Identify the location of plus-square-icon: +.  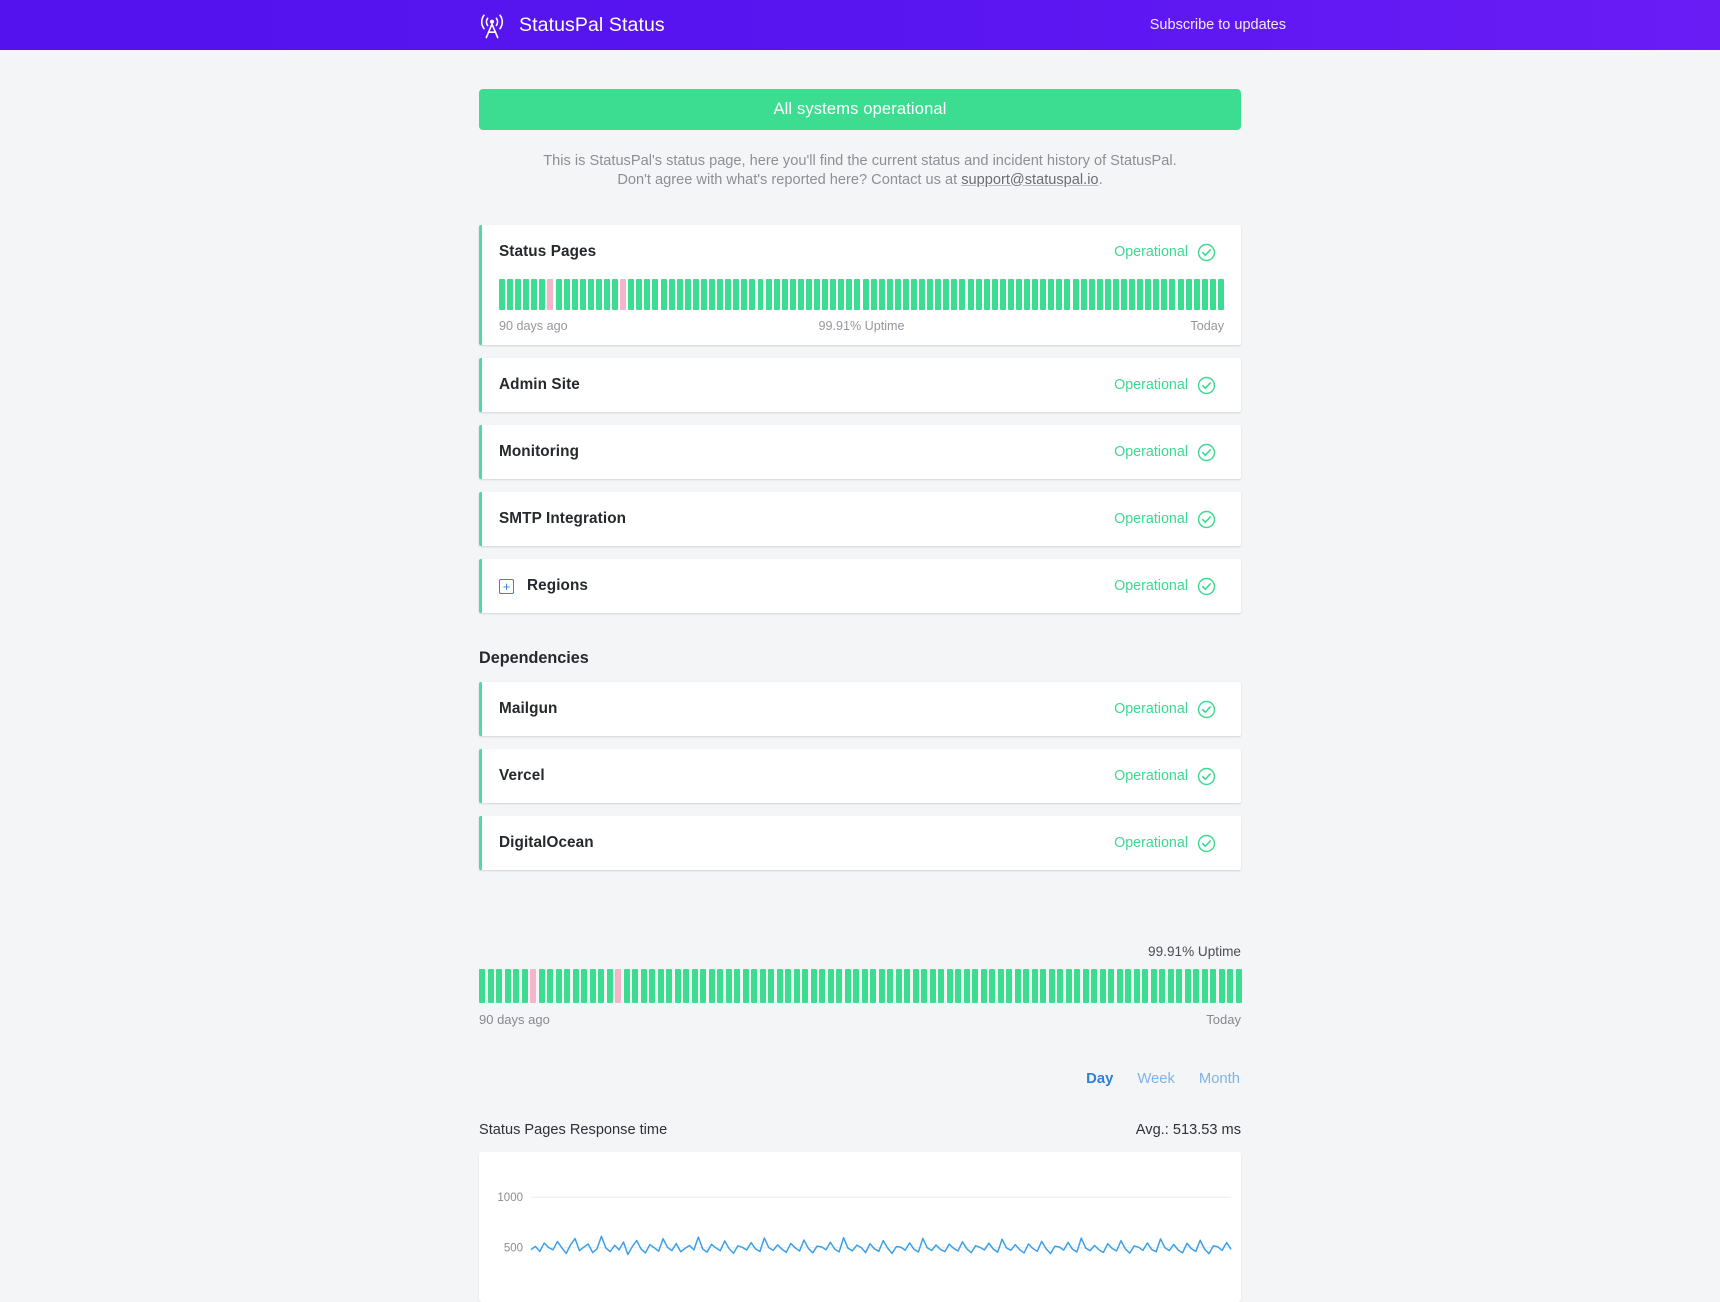
(506, 586).